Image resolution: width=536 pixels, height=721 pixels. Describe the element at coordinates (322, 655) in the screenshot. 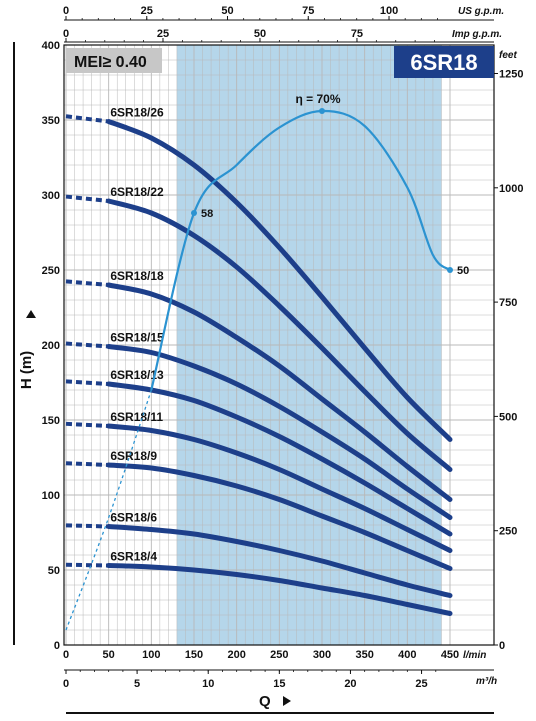

I see `x-tick-label: 300` at that location.